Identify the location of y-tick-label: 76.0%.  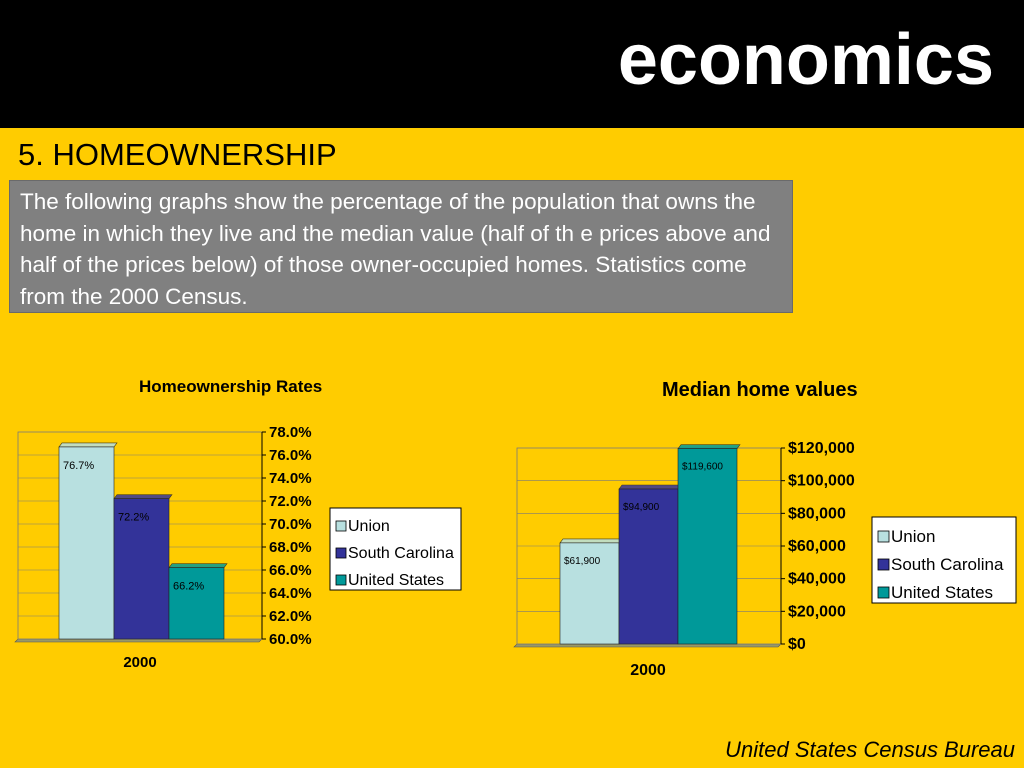
(290, 455).